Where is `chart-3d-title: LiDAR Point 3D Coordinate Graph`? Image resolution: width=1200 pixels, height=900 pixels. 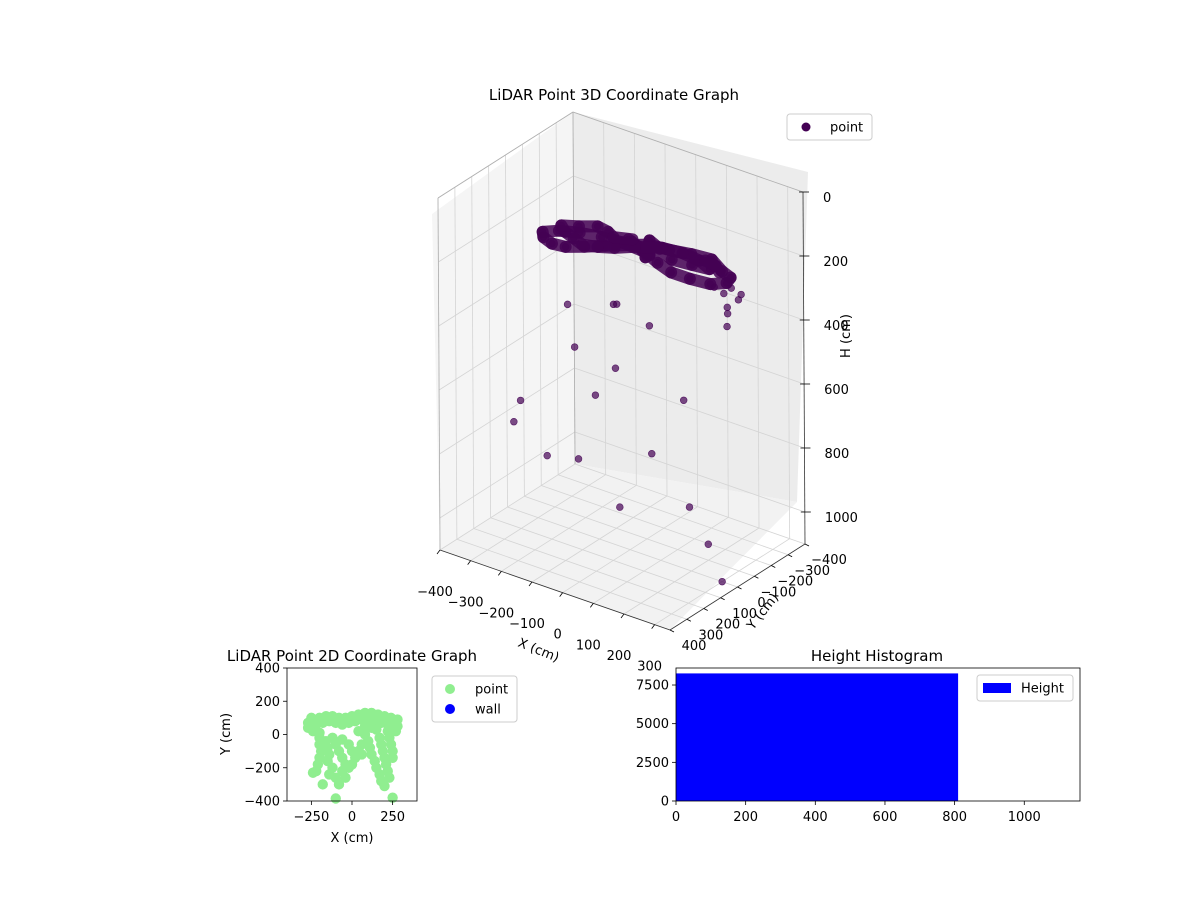
chart-3d-title: LiDAR Point 3D Coordinate Graph is located at coordinates (614, 95).